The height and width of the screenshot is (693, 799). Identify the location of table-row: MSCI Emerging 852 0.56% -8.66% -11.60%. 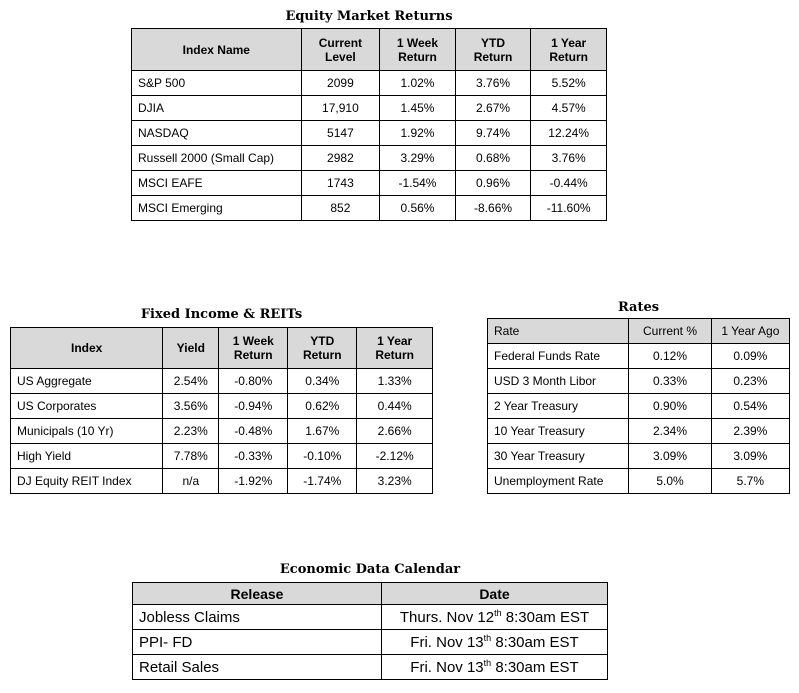
(369, 208).